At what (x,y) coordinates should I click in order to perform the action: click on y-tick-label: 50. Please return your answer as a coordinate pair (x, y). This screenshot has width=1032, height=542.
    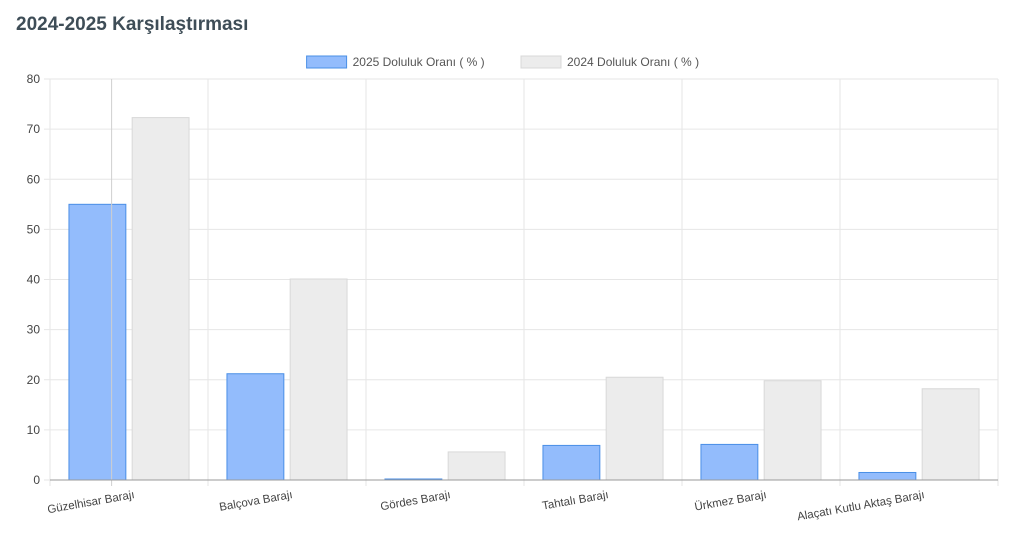
    Looking at the image, I should click on (34, 229).